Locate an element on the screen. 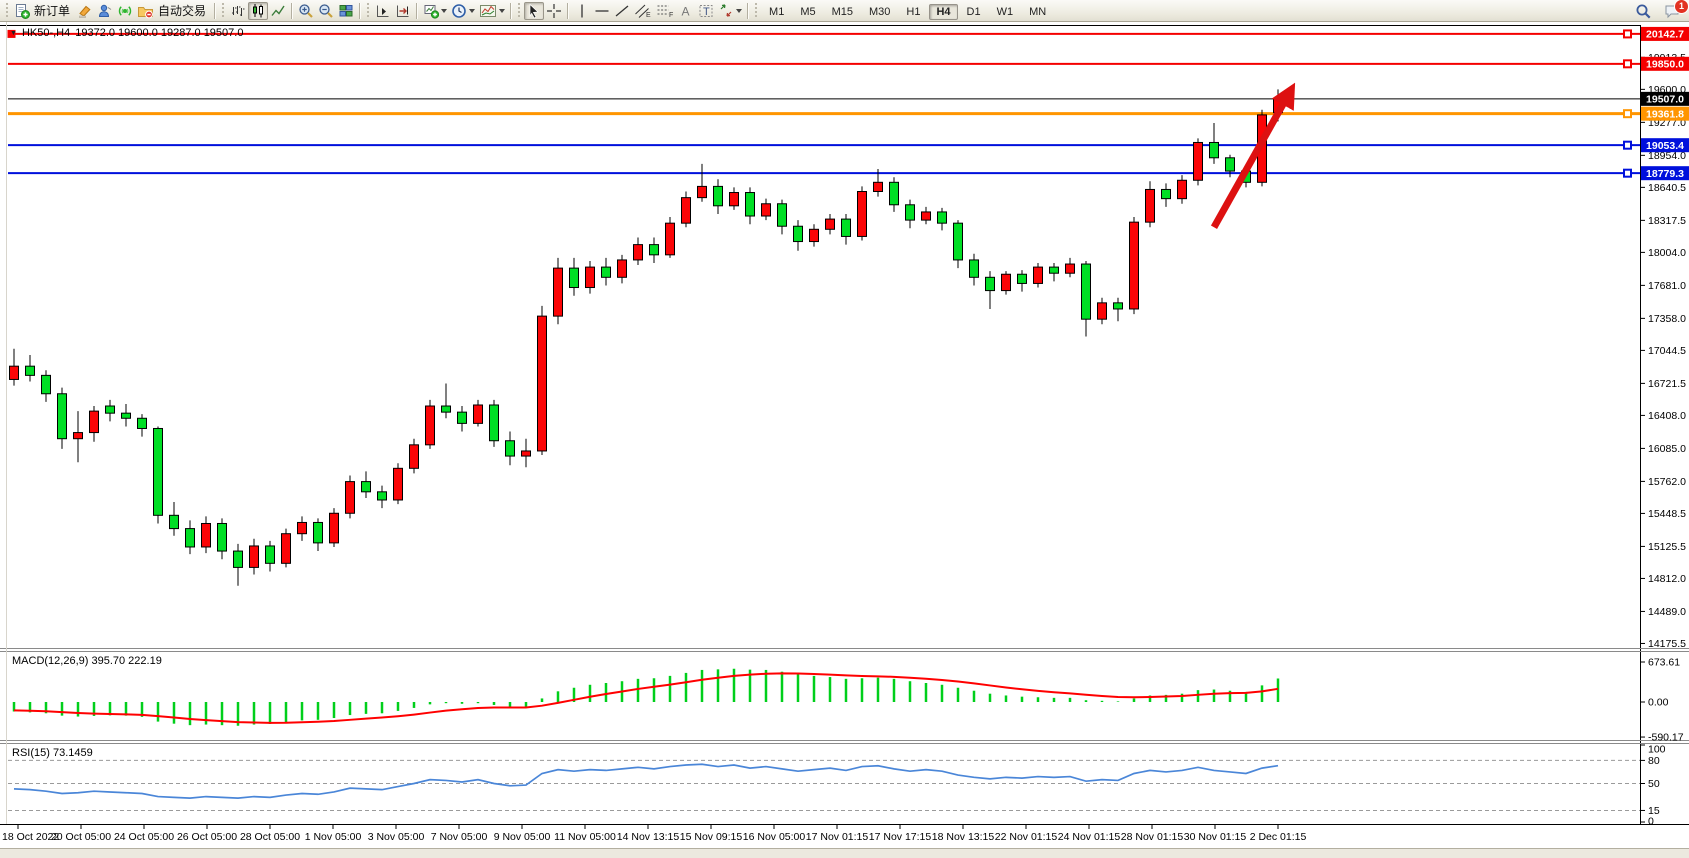 The width and height of the screenshot is (1689, 858). svg-text: A is located at coordinates (686, 11).